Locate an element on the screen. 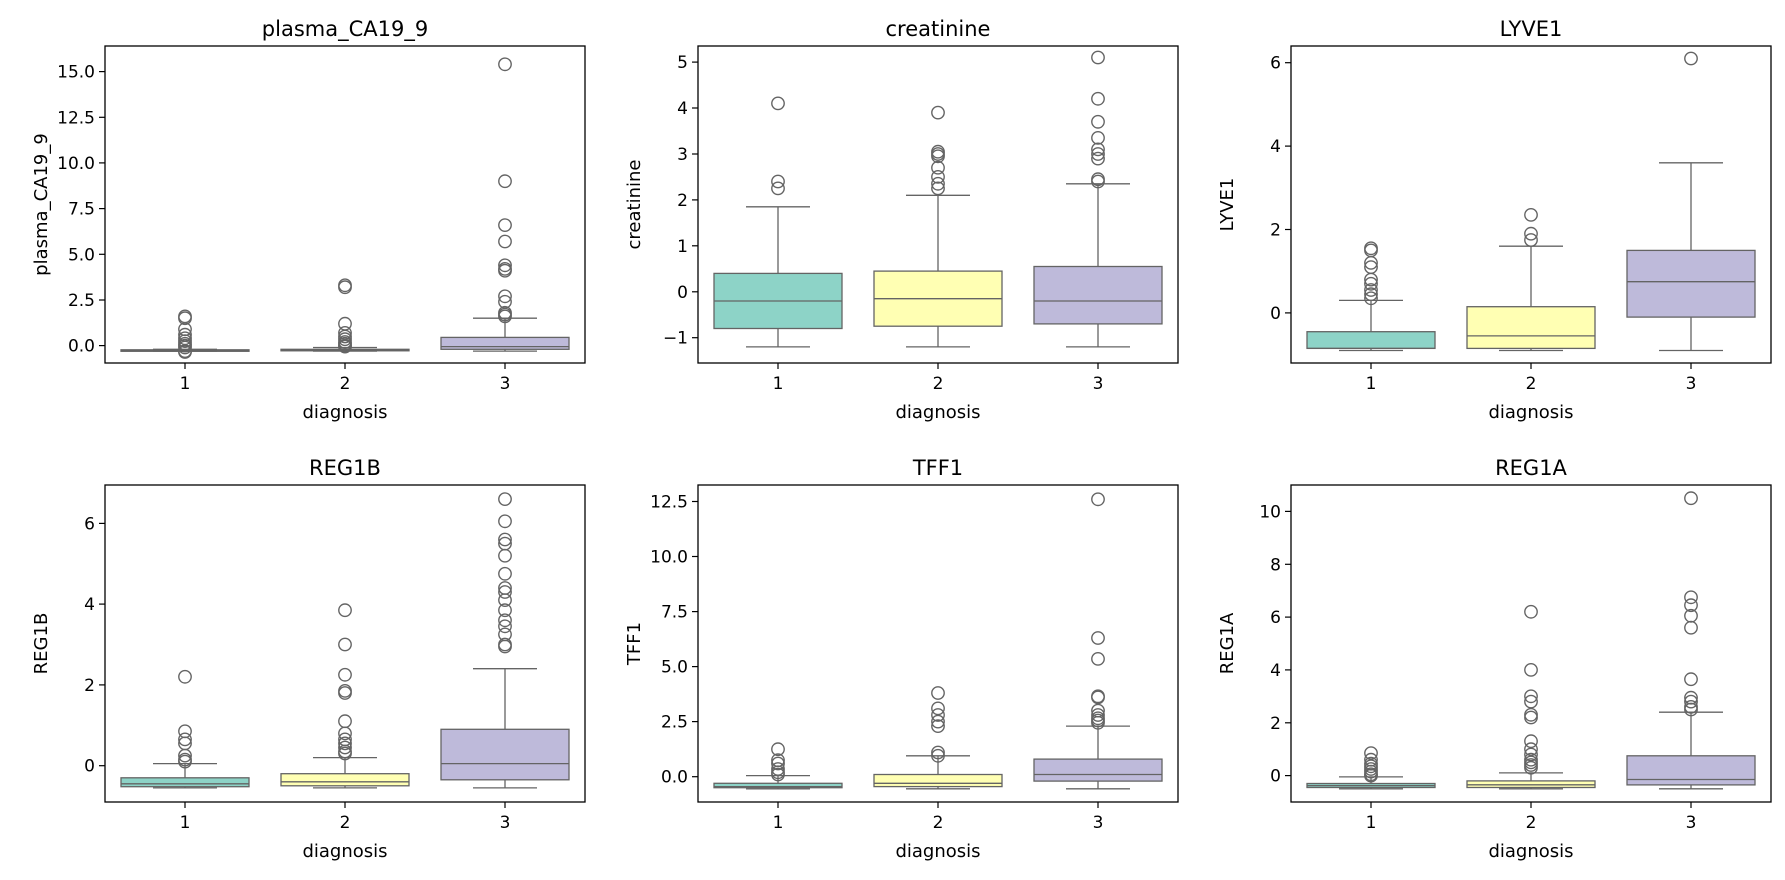 The height and width of the screenshot is (880, 1785). y-tick-label: 10 is located at coordinates (1270, 512).